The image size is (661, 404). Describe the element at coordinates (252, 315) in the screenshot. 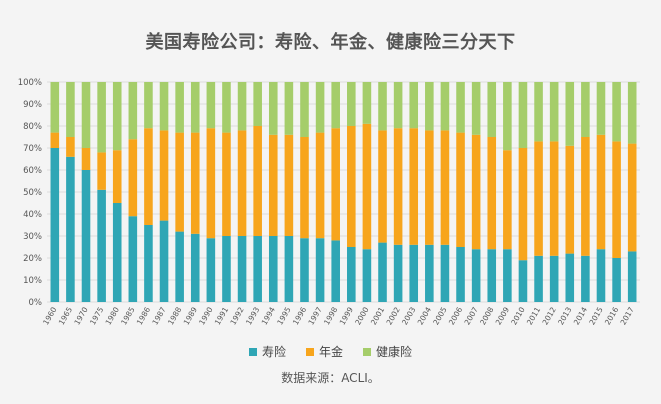

I see `x-tick-label: 1993` at that location.